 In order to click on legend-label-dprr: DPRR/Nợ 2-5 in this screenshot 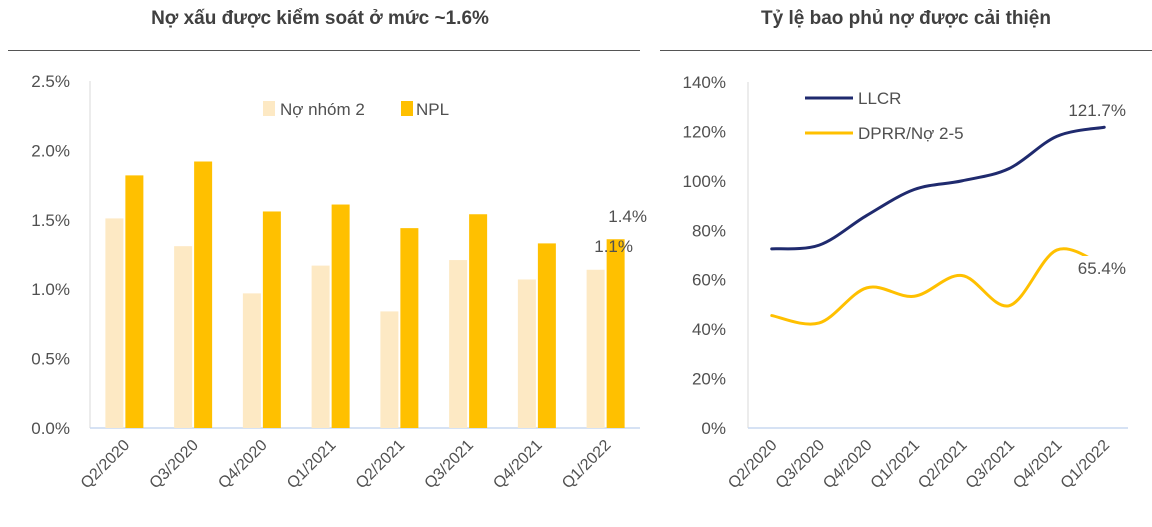, I will do `click(911, 133)`.